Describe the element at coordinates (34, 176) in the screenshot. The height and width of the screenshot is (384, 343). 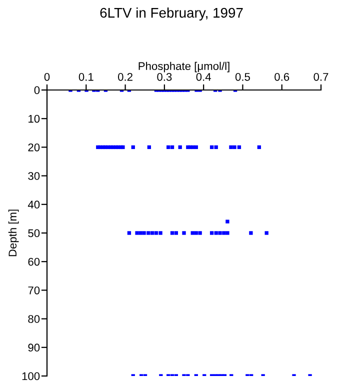
I see `y-tick-label: 30` at that location.